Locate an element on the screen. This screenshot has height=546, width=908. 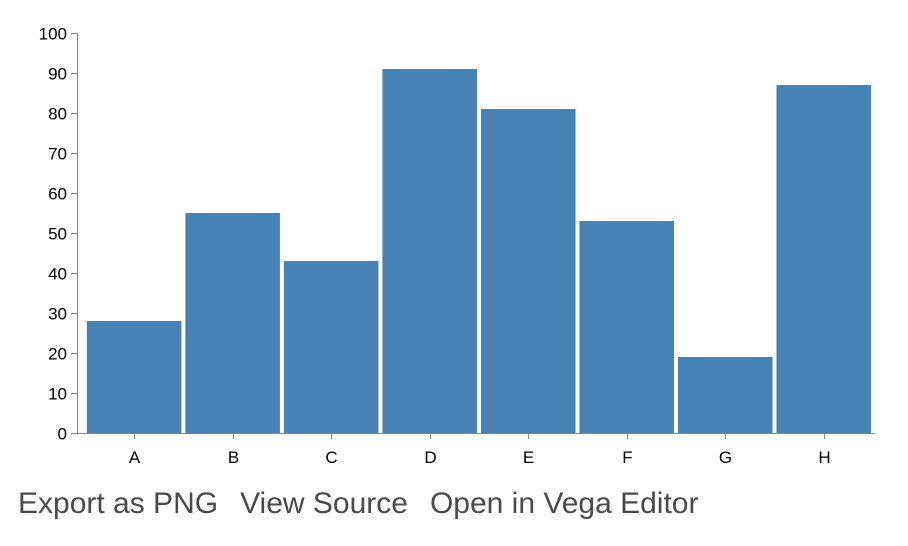
y-tick-label: 70 is located at coordinates (57, 154).